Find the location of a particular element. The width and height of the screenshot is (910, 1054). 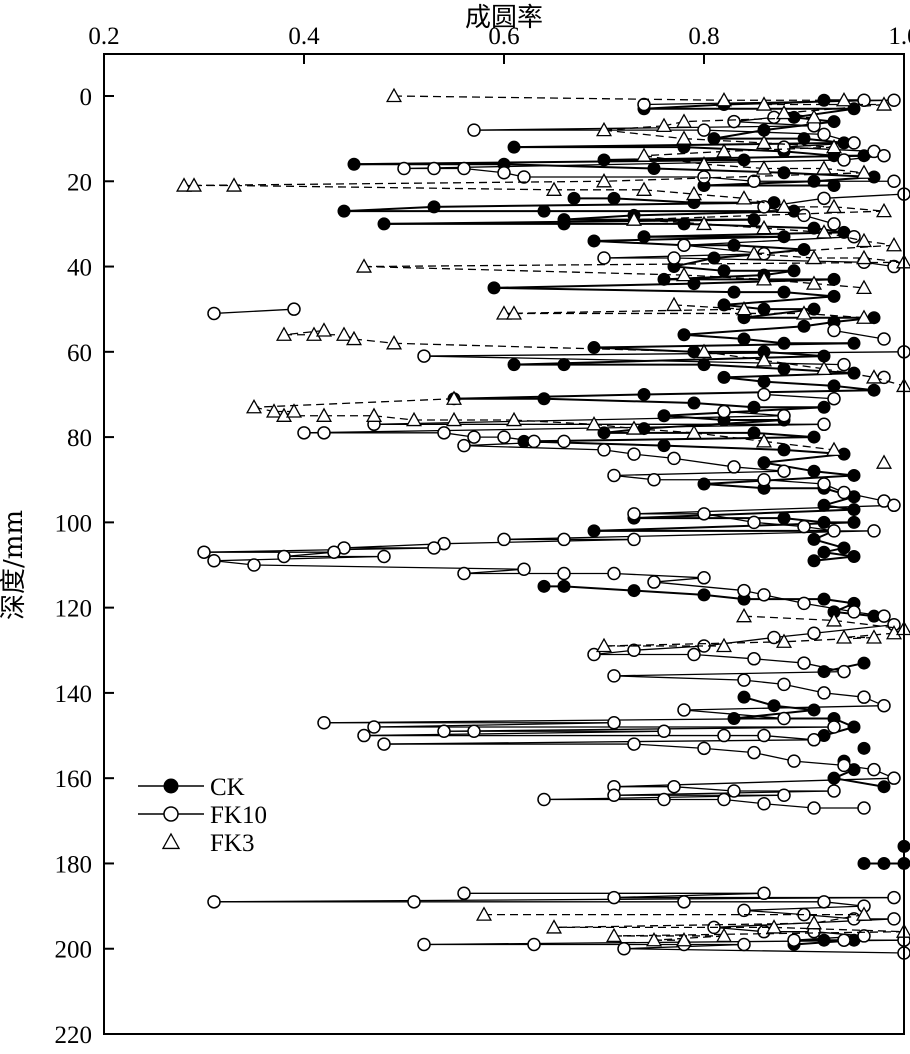

y-tick-label: 20 is located at coordinates (79, 182).